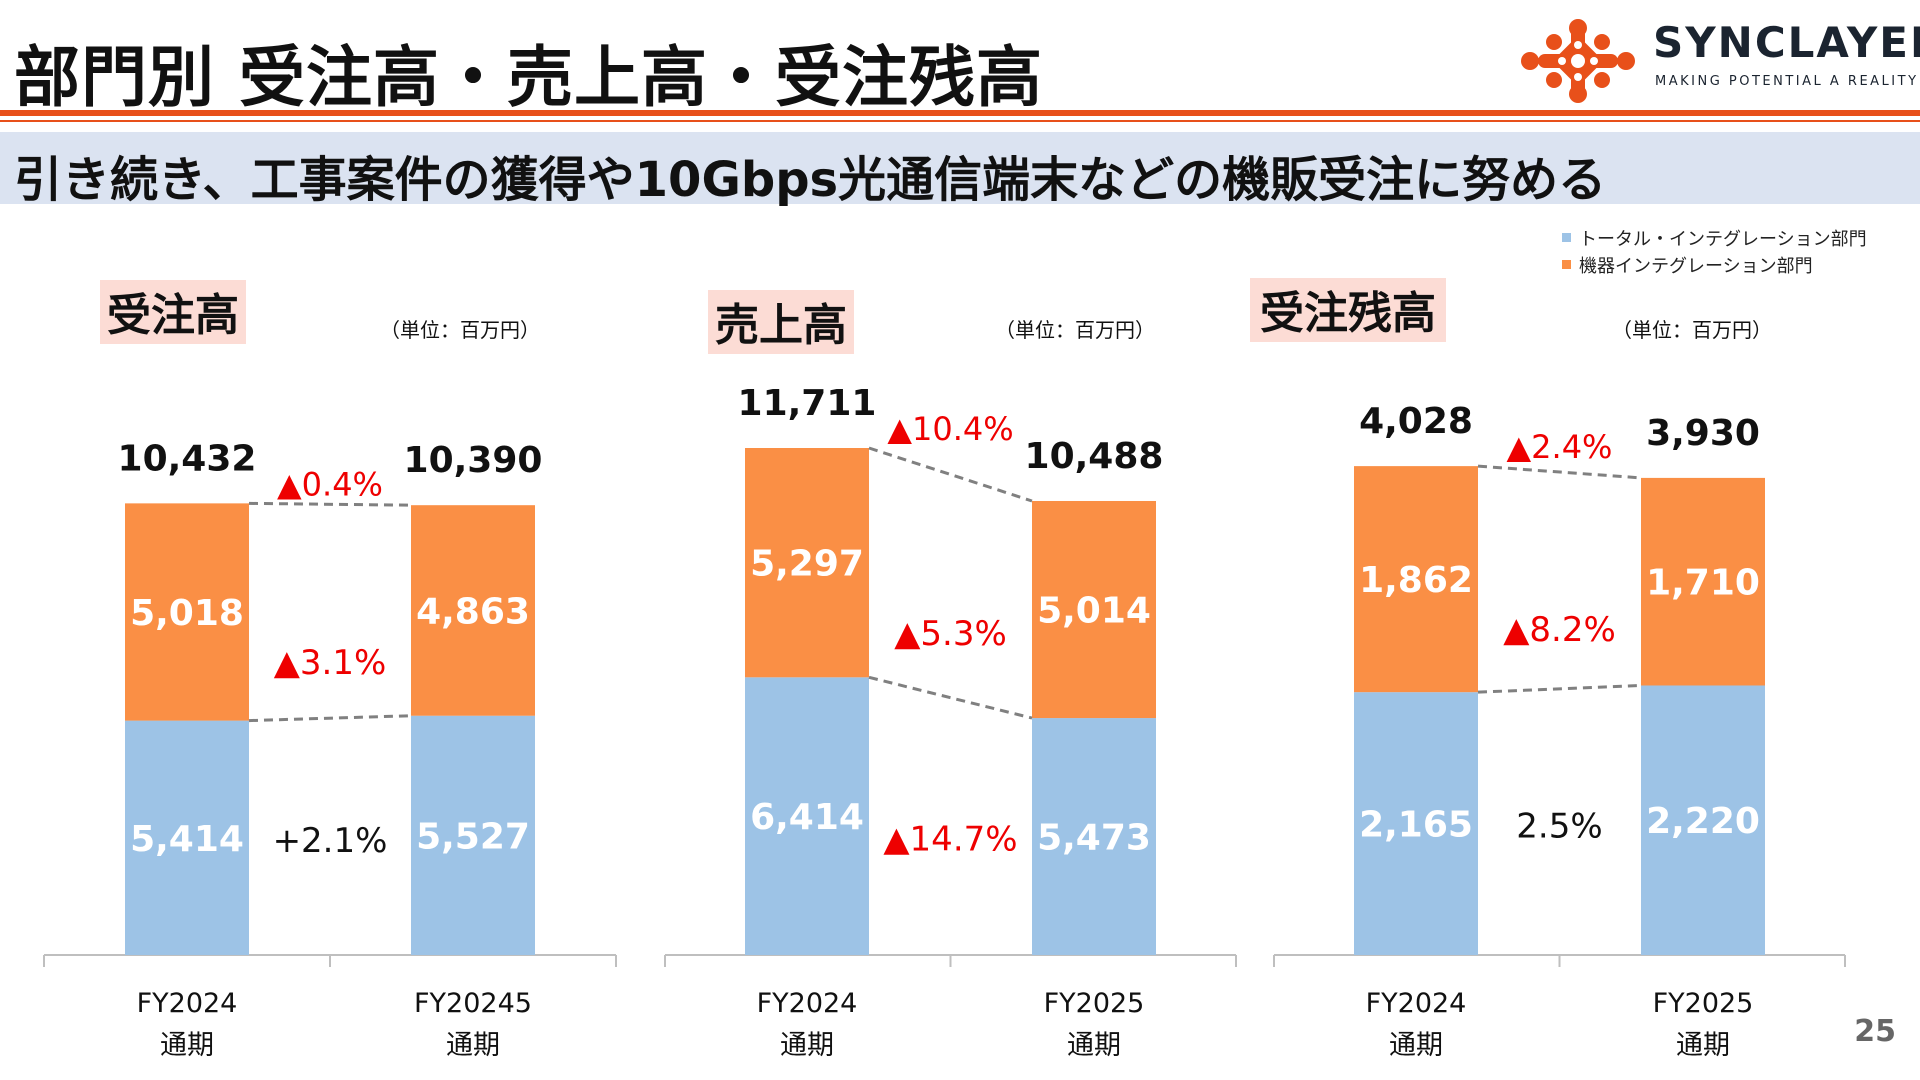 The image size is (1920, 1080). What do you see at coordinates (810, 180) in the screenshot?
I see `page-subtitle: 引き続き、工事案件の獲得や10Gbps光通信端末などの機販受注に努める` at bounding box center [810, 180].